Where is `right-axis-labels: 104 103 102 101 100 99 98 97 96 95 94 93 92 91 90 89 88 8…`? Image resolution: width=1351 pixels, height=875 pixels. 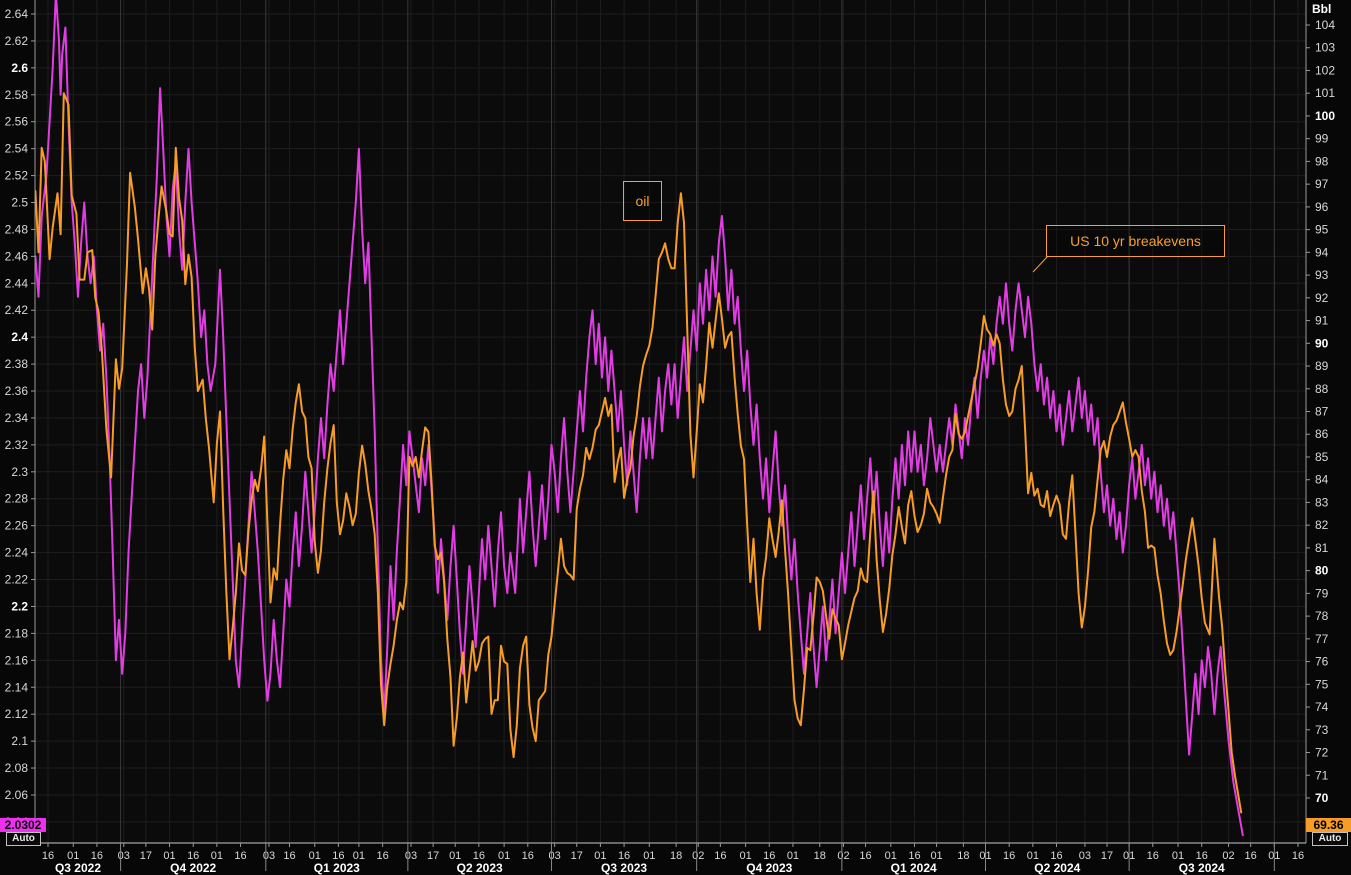 right-axis-labels: 104 103 102 101 100 99 98 97 96 95 94 93 92 91 90 89 88 8… is located at coordinates (1320, 411).